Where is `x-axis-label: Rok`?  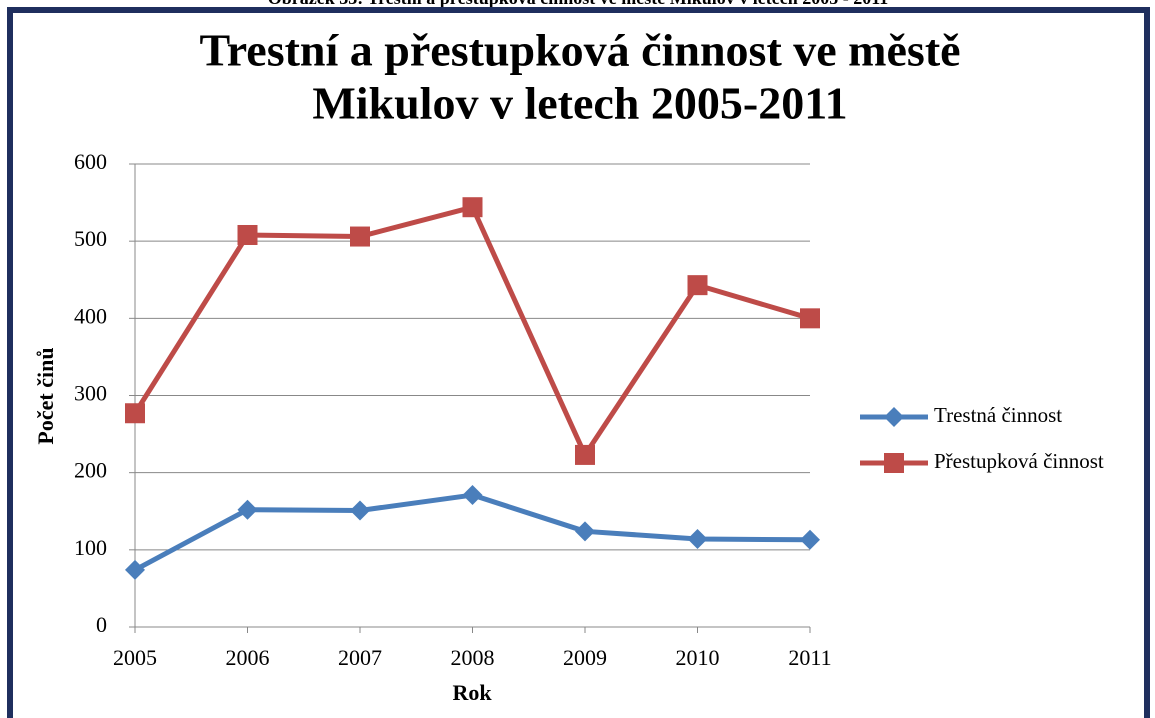
x-axis-label: Rok is located at coordinates (472, 692).